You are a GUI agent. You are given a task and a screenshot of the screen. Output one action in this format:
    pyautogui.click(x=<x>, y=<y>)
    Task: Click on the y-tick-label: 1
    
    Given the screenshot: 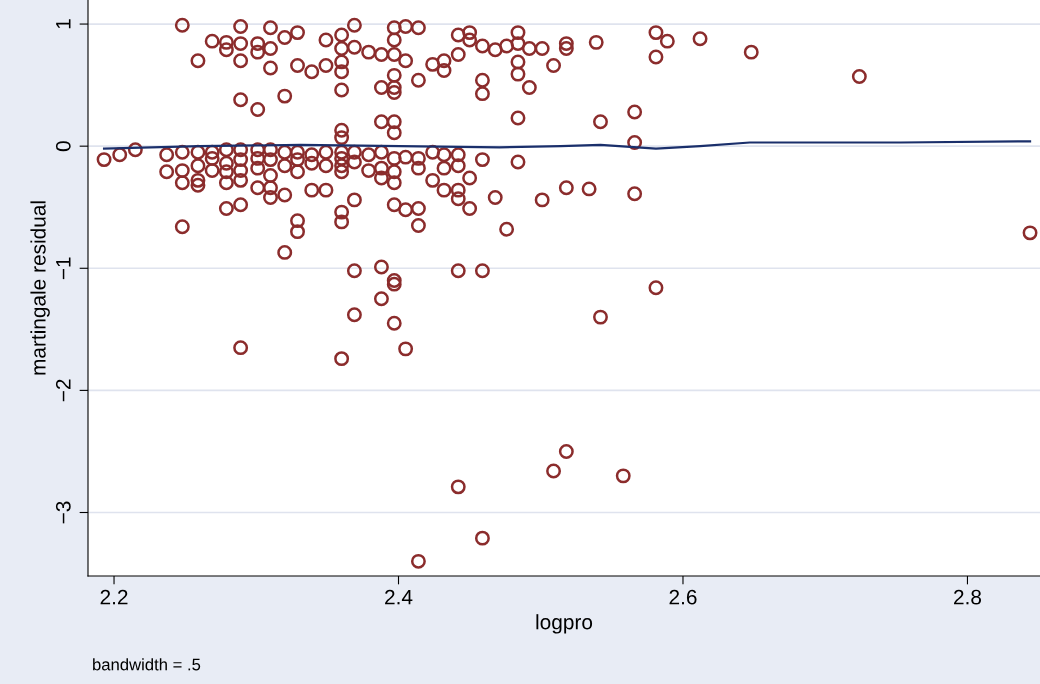 What is the action you would take?
    pyautogui.click(x=63, y=24)
    